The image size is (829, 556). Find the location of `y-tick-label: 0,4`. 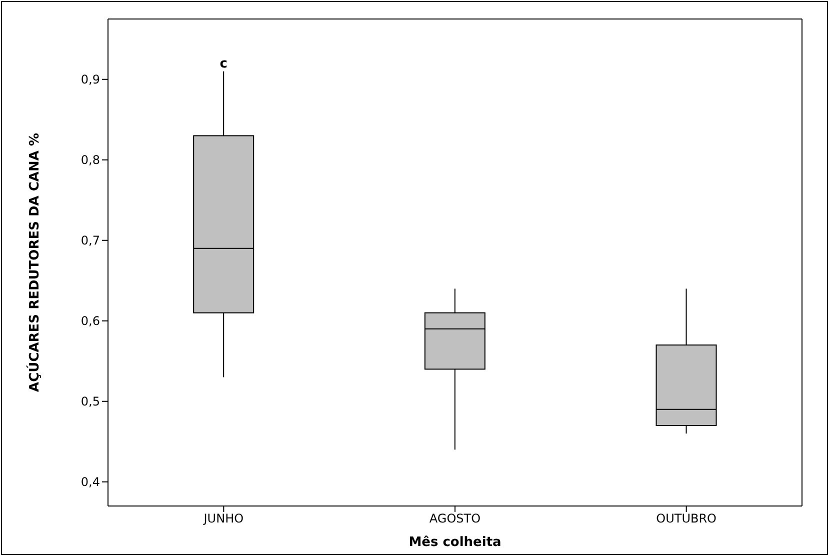

y-tick-label: 0,4 is located at coordinates (90, 482).